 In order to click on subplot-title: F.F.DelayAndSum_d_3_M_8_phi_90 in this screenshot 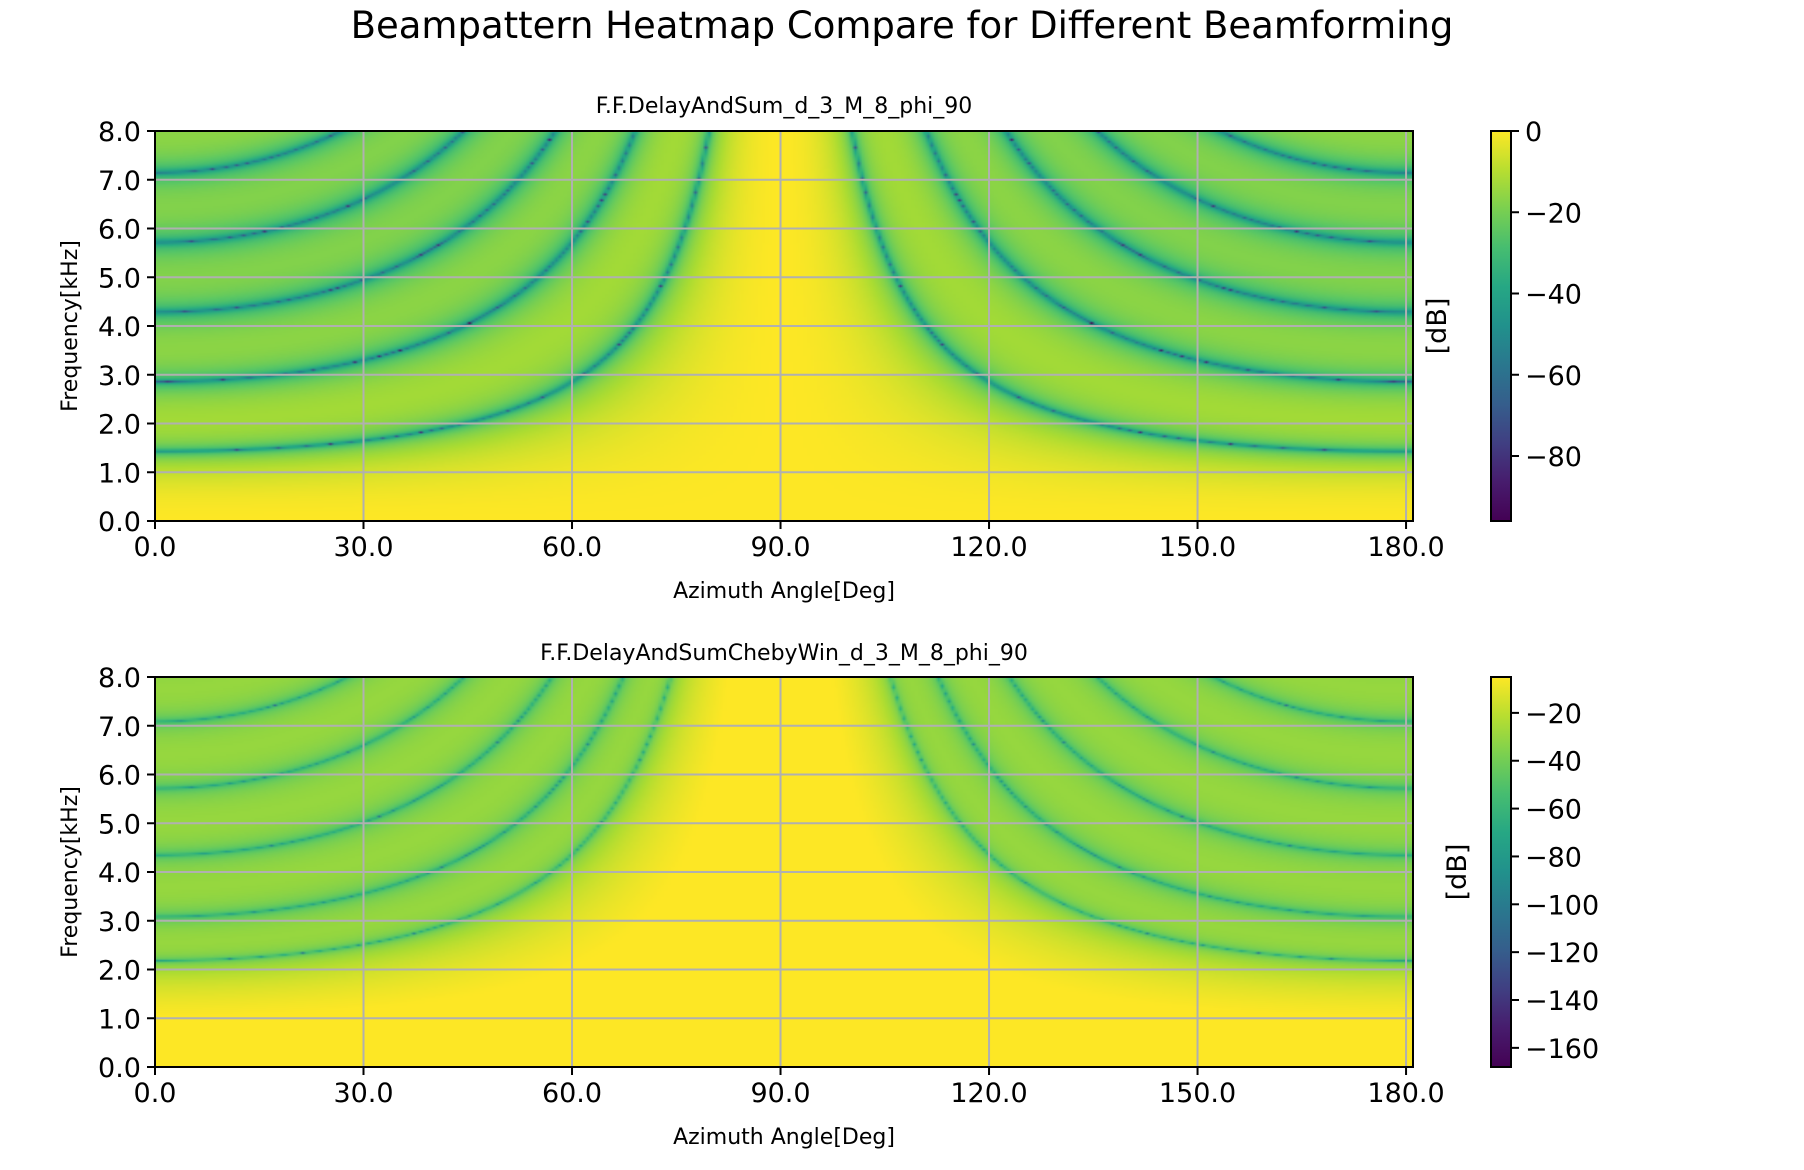, I will do `click(784, 106)`.